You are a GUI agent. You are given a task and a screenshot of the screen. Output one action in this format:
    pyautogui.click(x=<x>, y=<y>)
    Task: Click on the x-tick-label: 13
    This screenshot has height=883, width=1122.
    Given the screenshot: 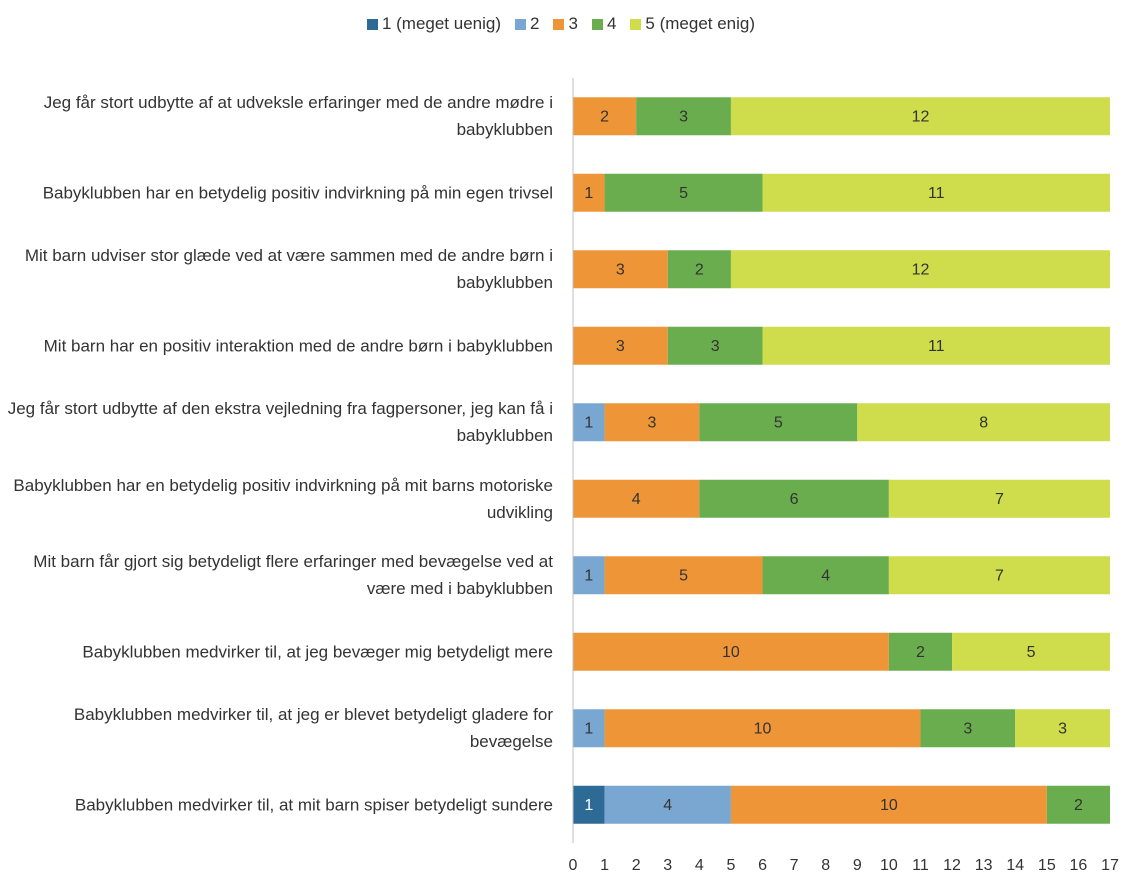 What is the action you would take?
    pyautogui.click(x=984, y=865)
    